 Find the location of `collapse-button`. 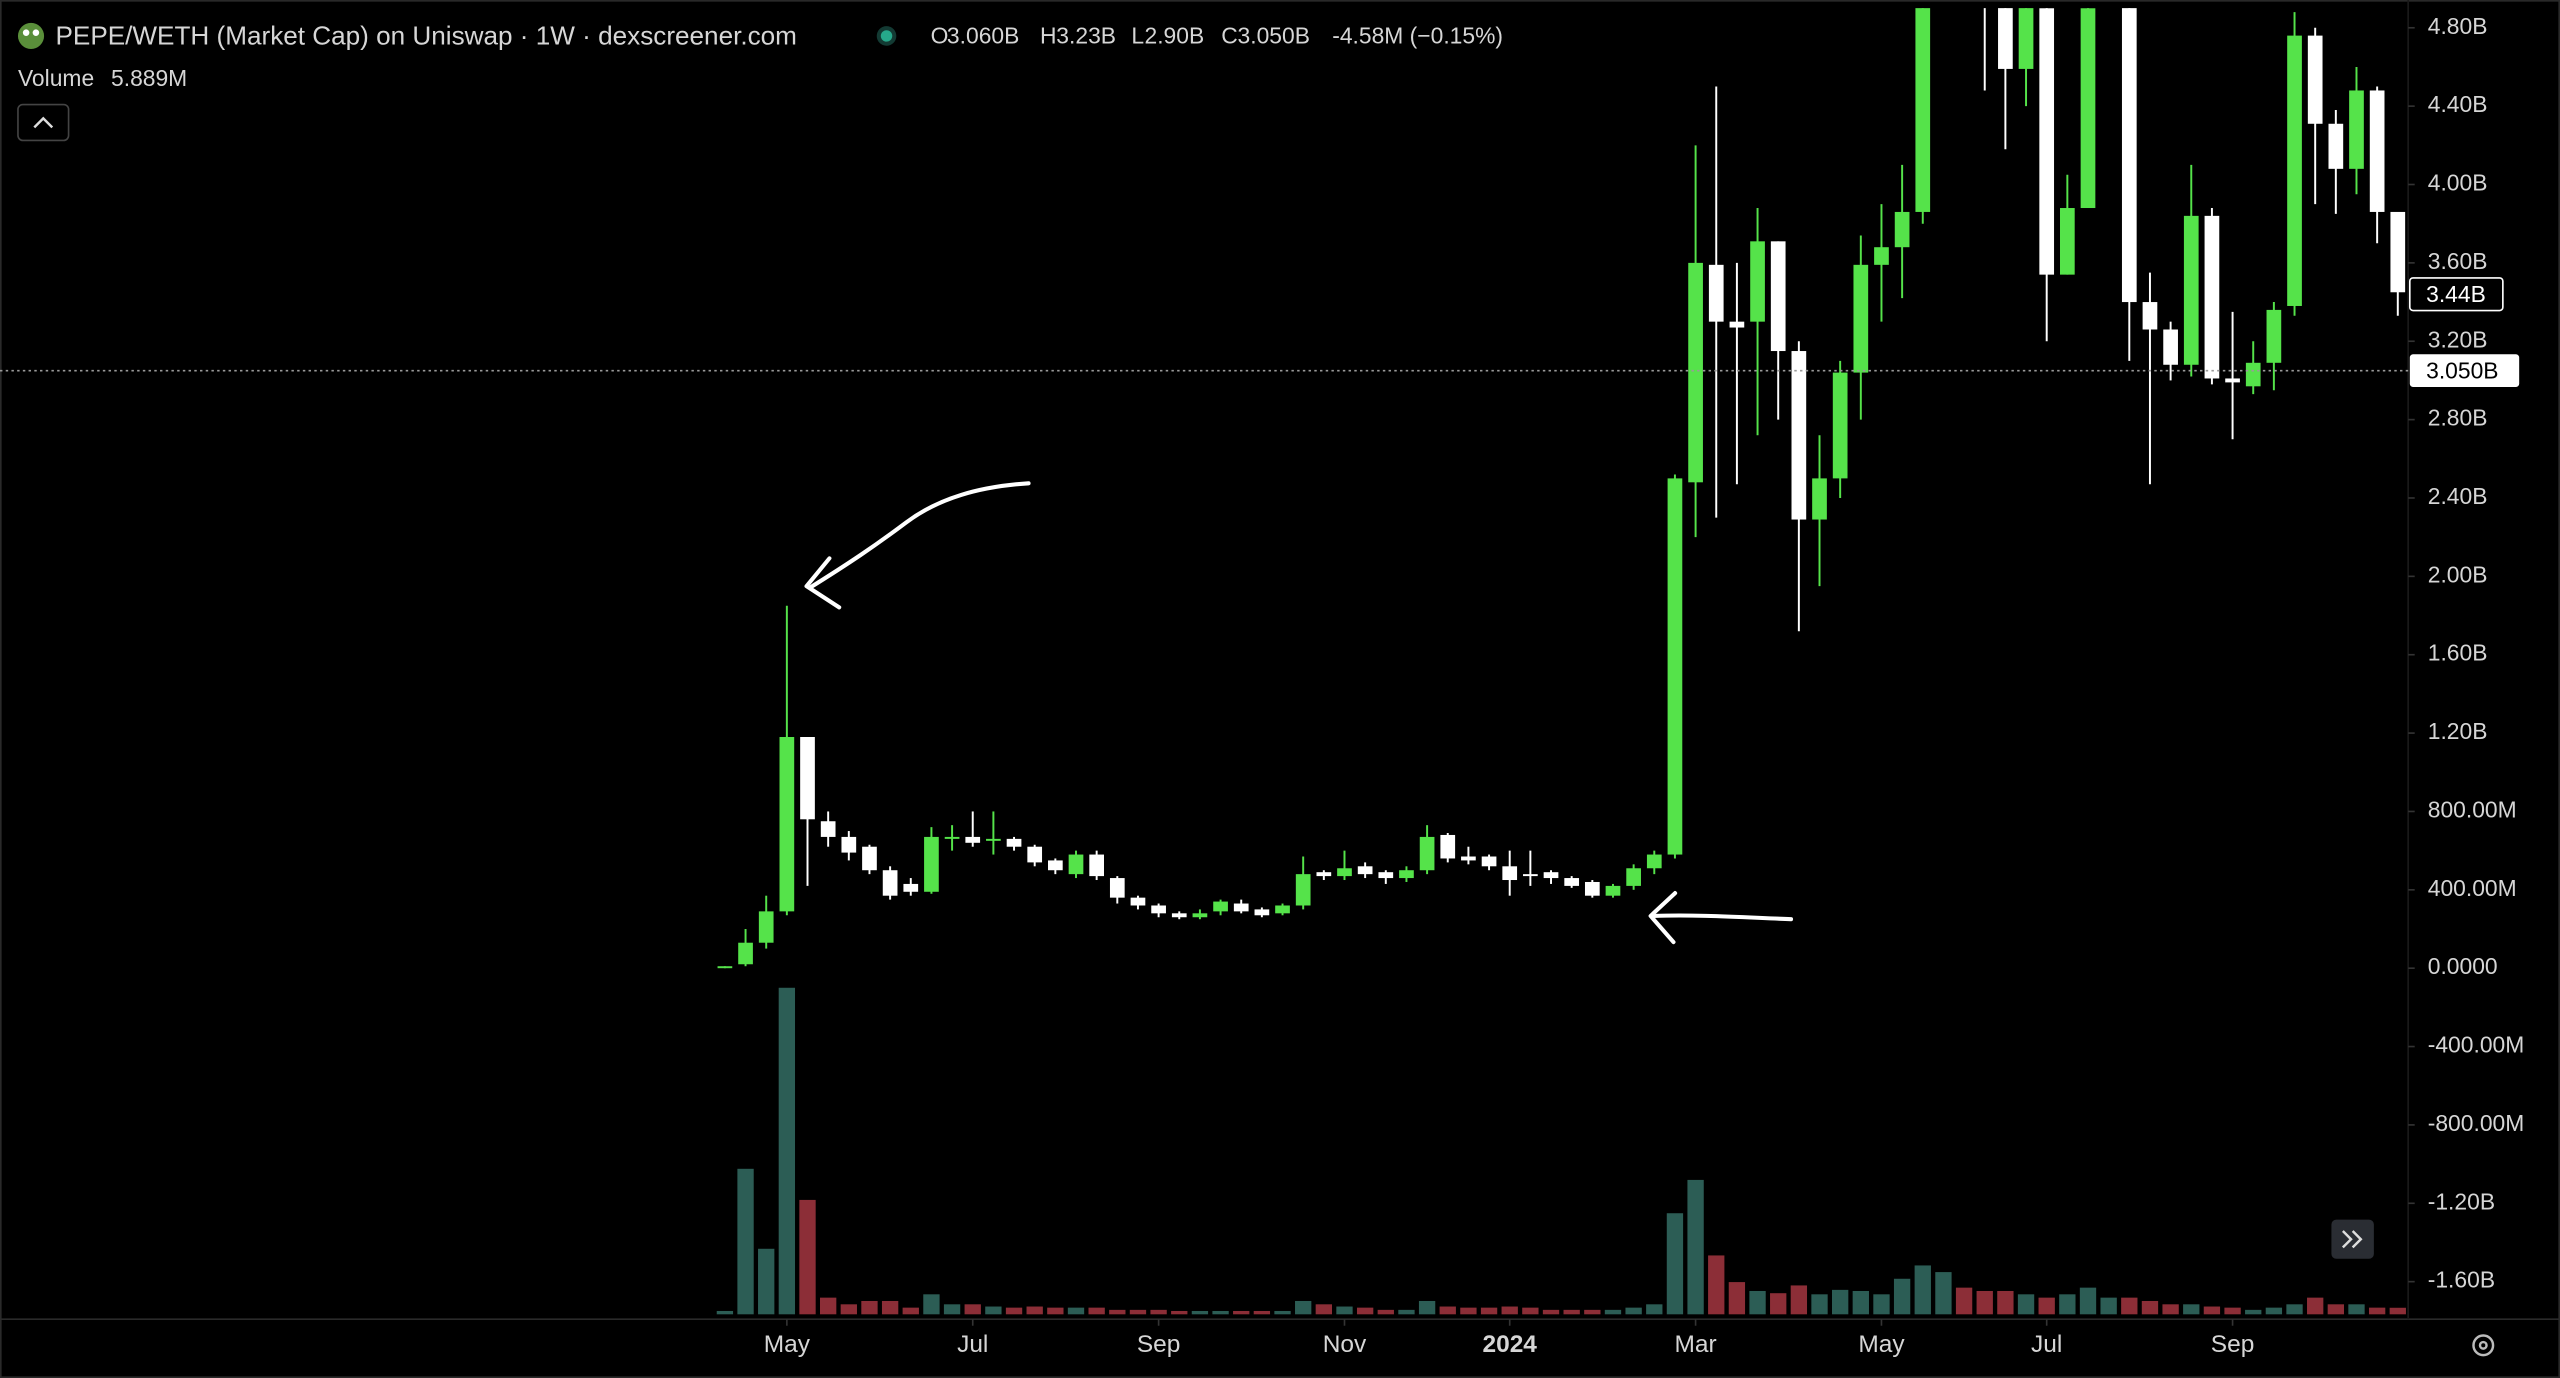

collapse-button is located at coordinates (43, 122).